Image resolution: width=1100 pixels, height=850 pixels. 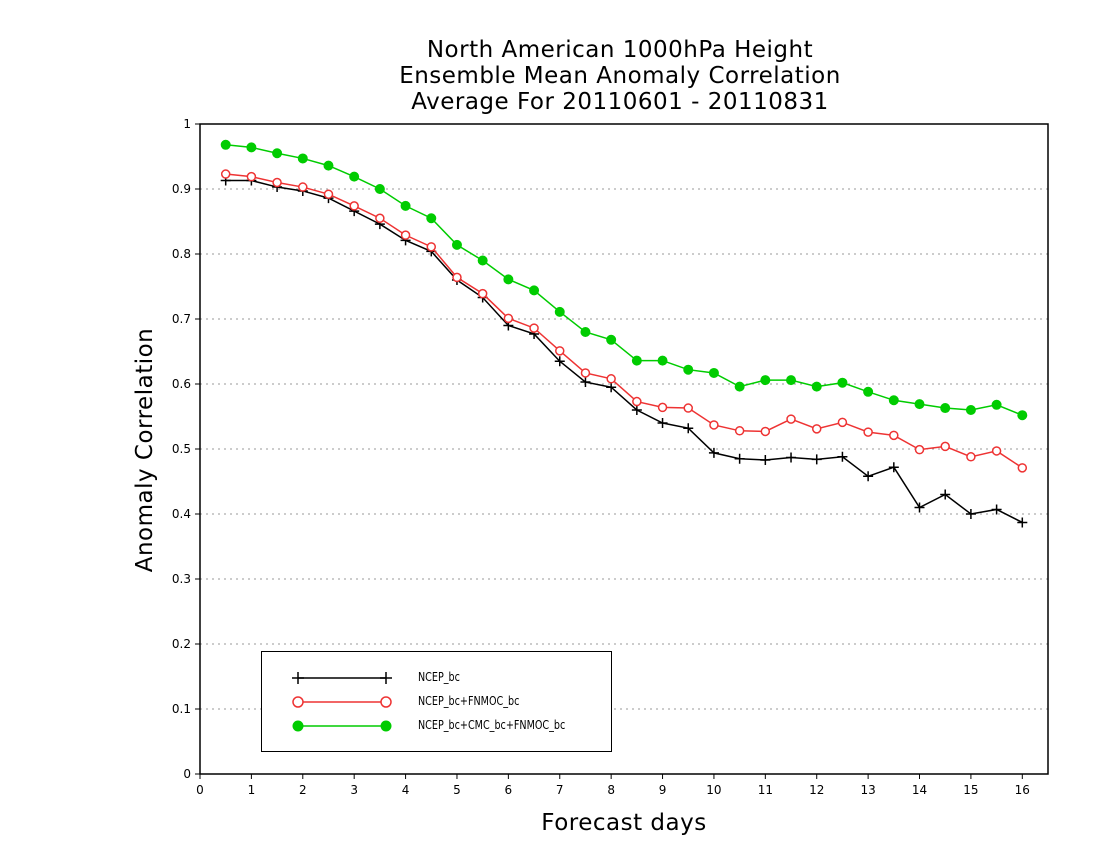 What do you see at coordinates (620, 50) in the screenshot?
I see `chart-title-line-1: North American 1000hPa Height` at bounding box center [620, 50].